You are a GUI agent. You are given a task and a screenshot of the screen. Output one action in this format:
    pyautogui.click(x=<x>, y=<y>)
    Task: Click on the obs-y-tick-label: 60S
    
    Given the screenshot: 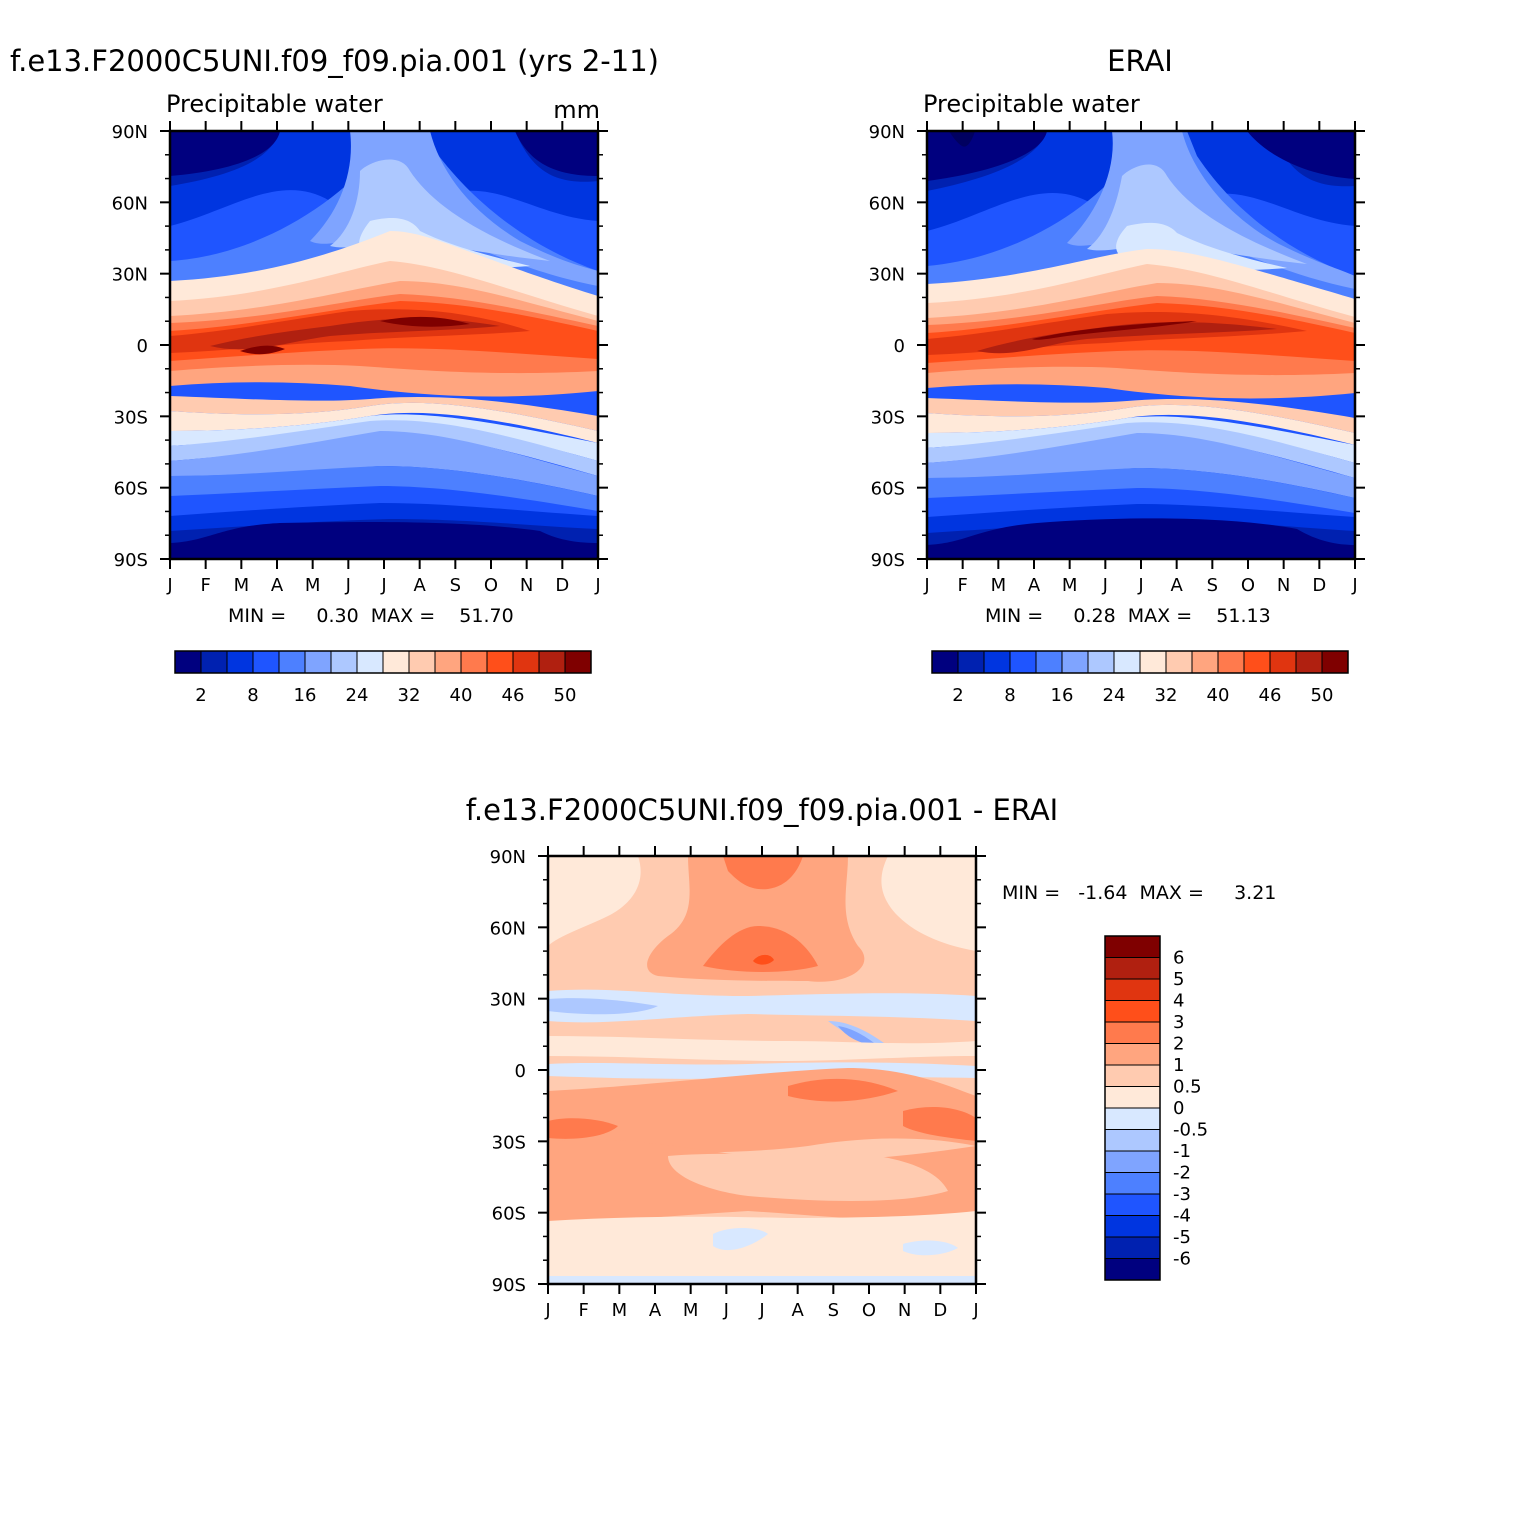 What is the action you would take?
    pyautogui.click(x=888, y=489)
    